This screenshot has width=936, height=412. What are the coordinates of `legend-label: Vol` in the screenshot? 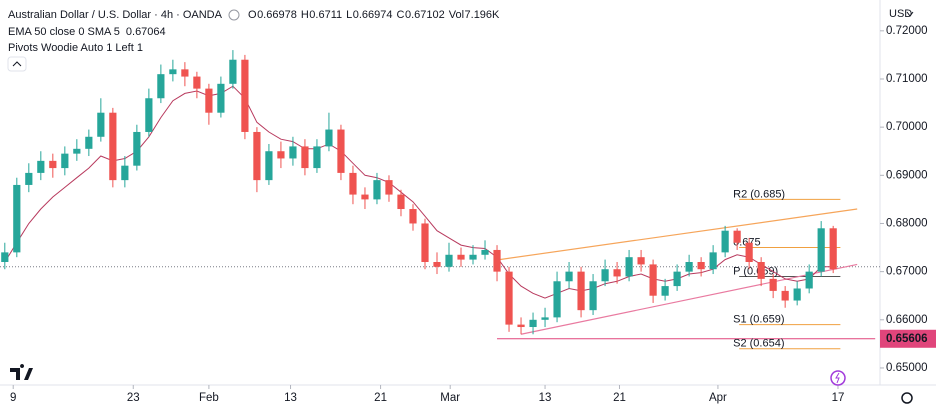 It's located at (456, 15).